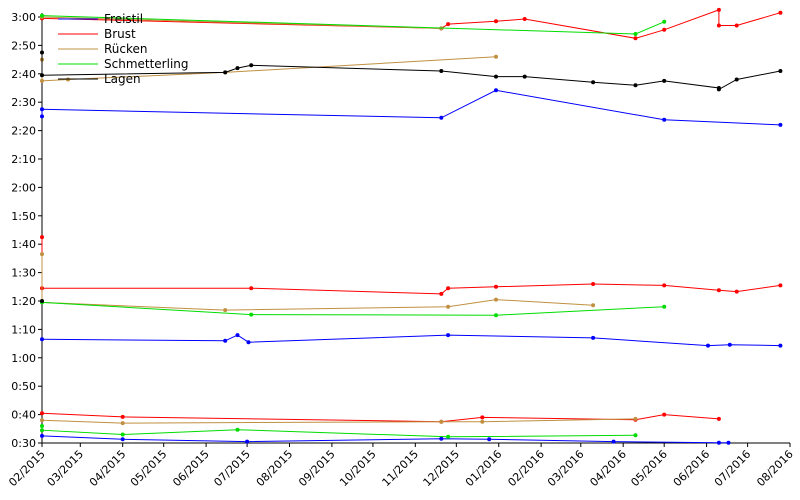  Describe the element at coordinates (23, 17) in the screenshot. I see `y-tick-label: 3:00` at that location.